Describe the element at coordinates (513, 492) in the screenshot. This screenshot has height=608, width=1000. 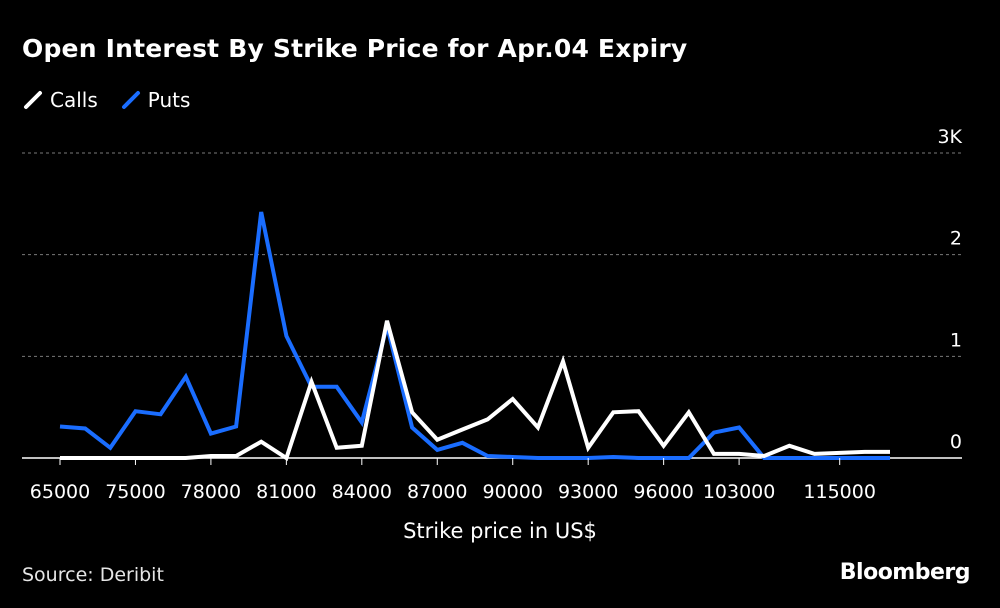
I see `x-tick-label: 90000` at that location.